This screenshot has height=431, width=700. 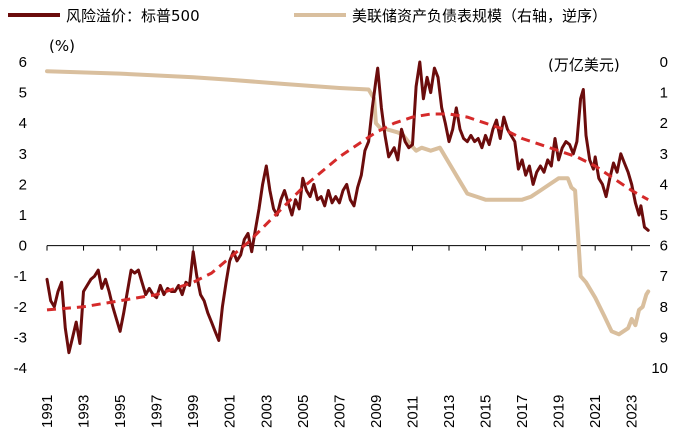 I want to click on left-axis-tick-label: 5, so click(x=23, y=93).